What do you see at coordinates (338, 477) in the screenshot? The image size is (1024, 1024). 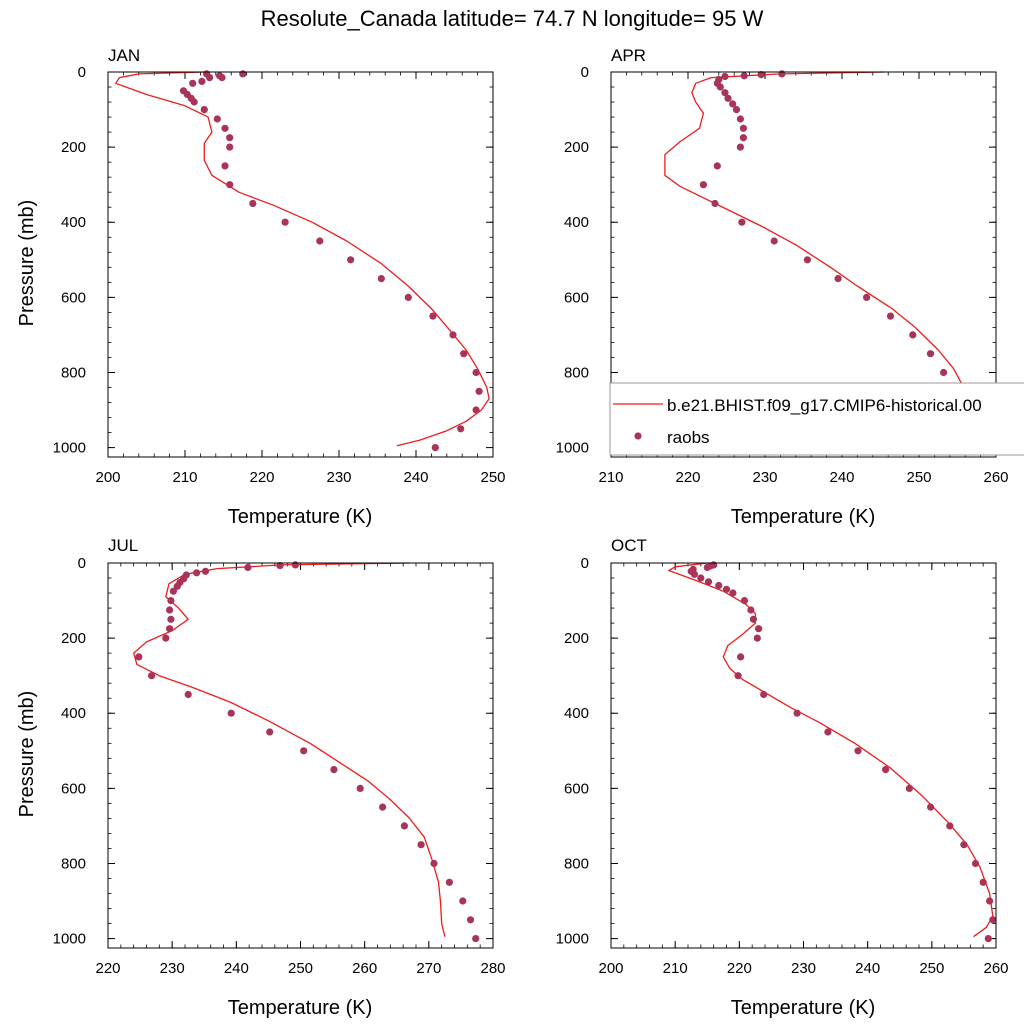 I see `x-tick-label-jan: 230` at bounding box center [338, 477].